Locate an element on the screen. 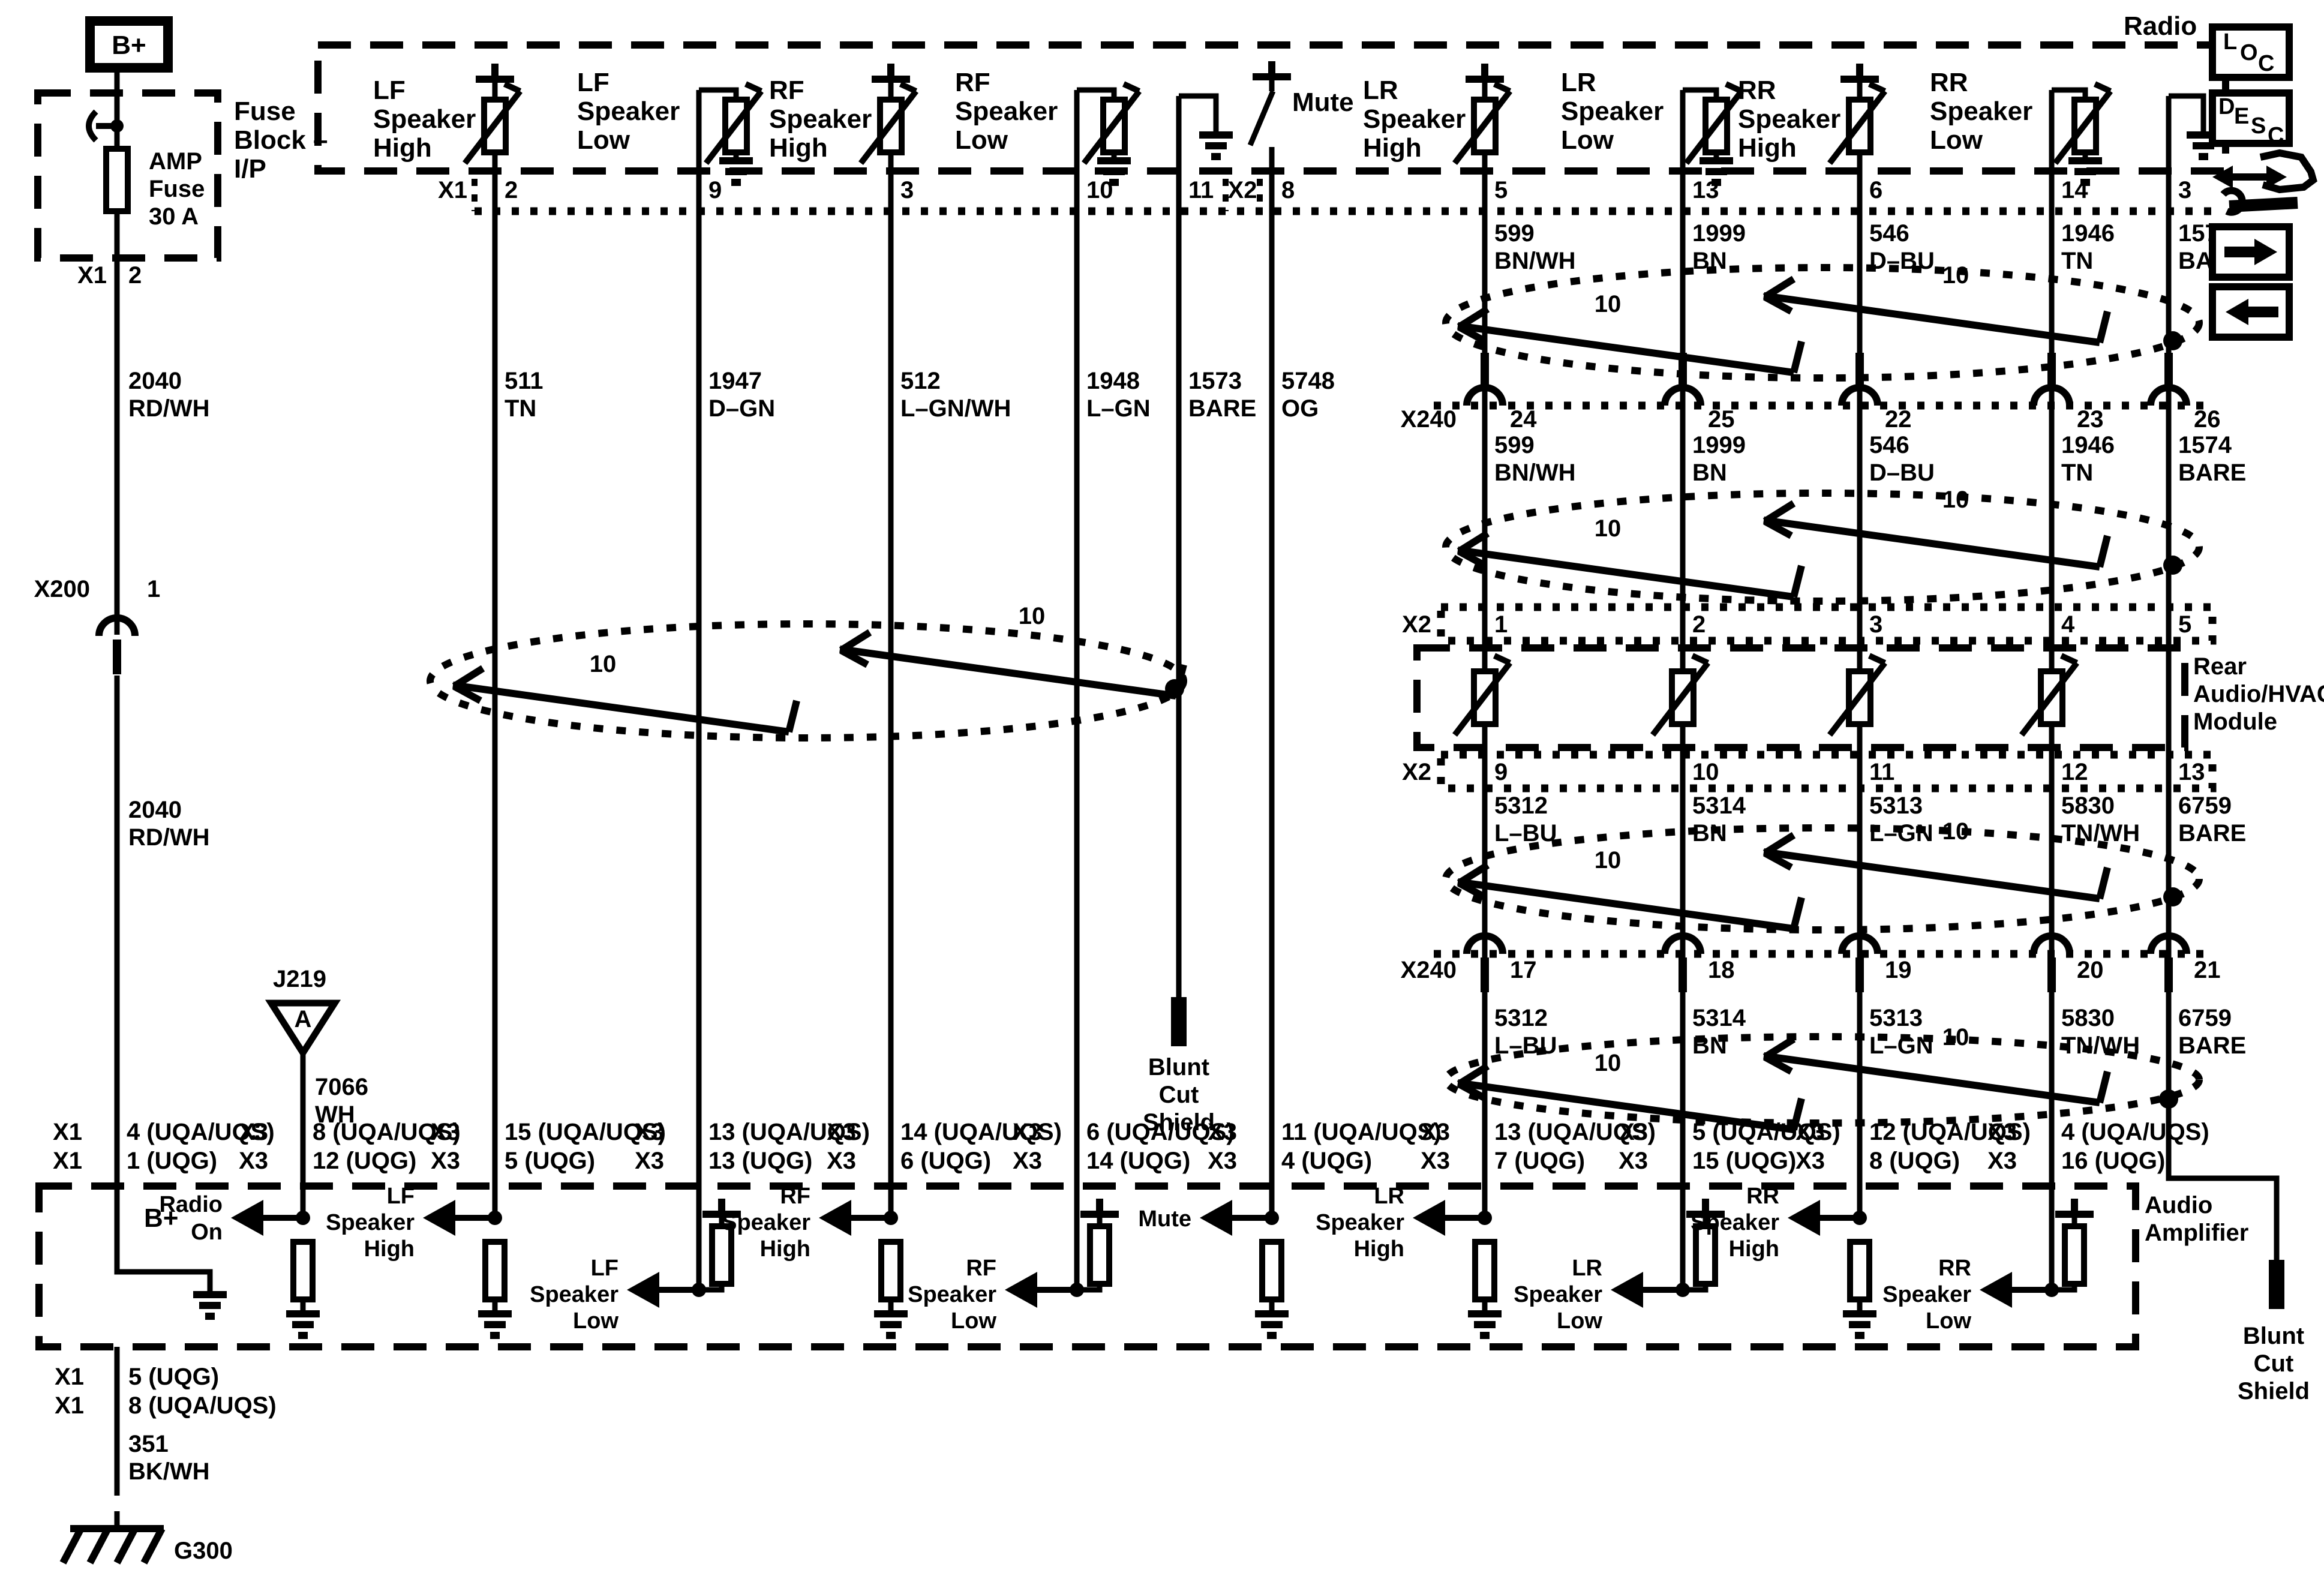  svg-text: 1573 is located at coordinates (1215, 381).